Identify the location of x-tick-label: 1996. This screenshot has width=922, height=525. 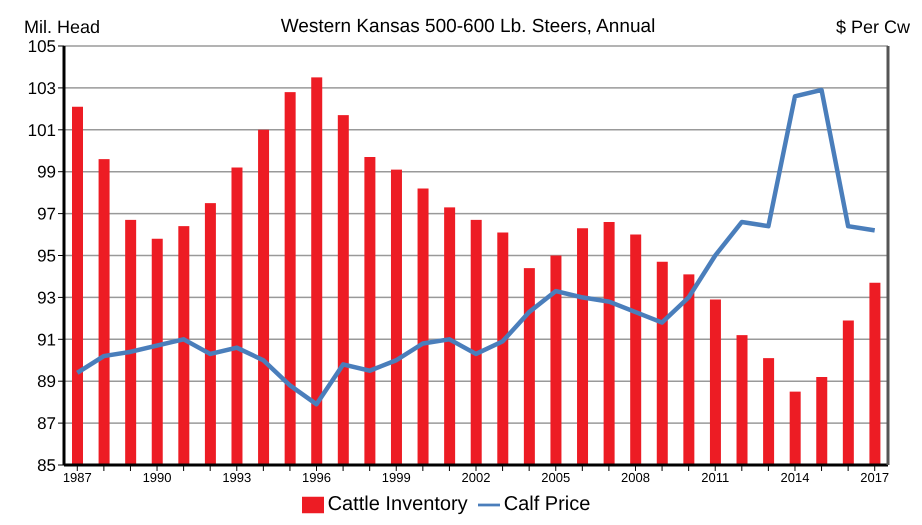
(316, 478).